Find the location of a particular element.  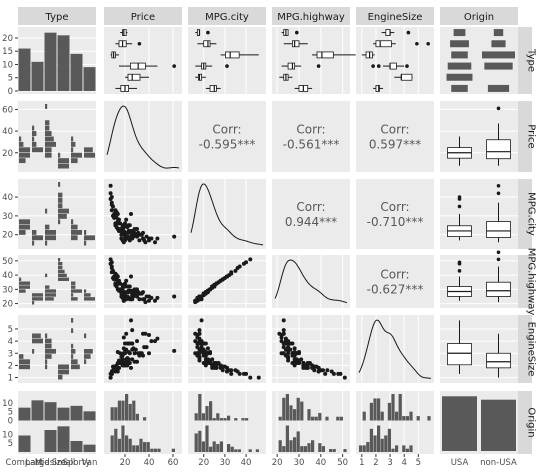

row-strip-label: Origin is located at coordinates (531, 422).